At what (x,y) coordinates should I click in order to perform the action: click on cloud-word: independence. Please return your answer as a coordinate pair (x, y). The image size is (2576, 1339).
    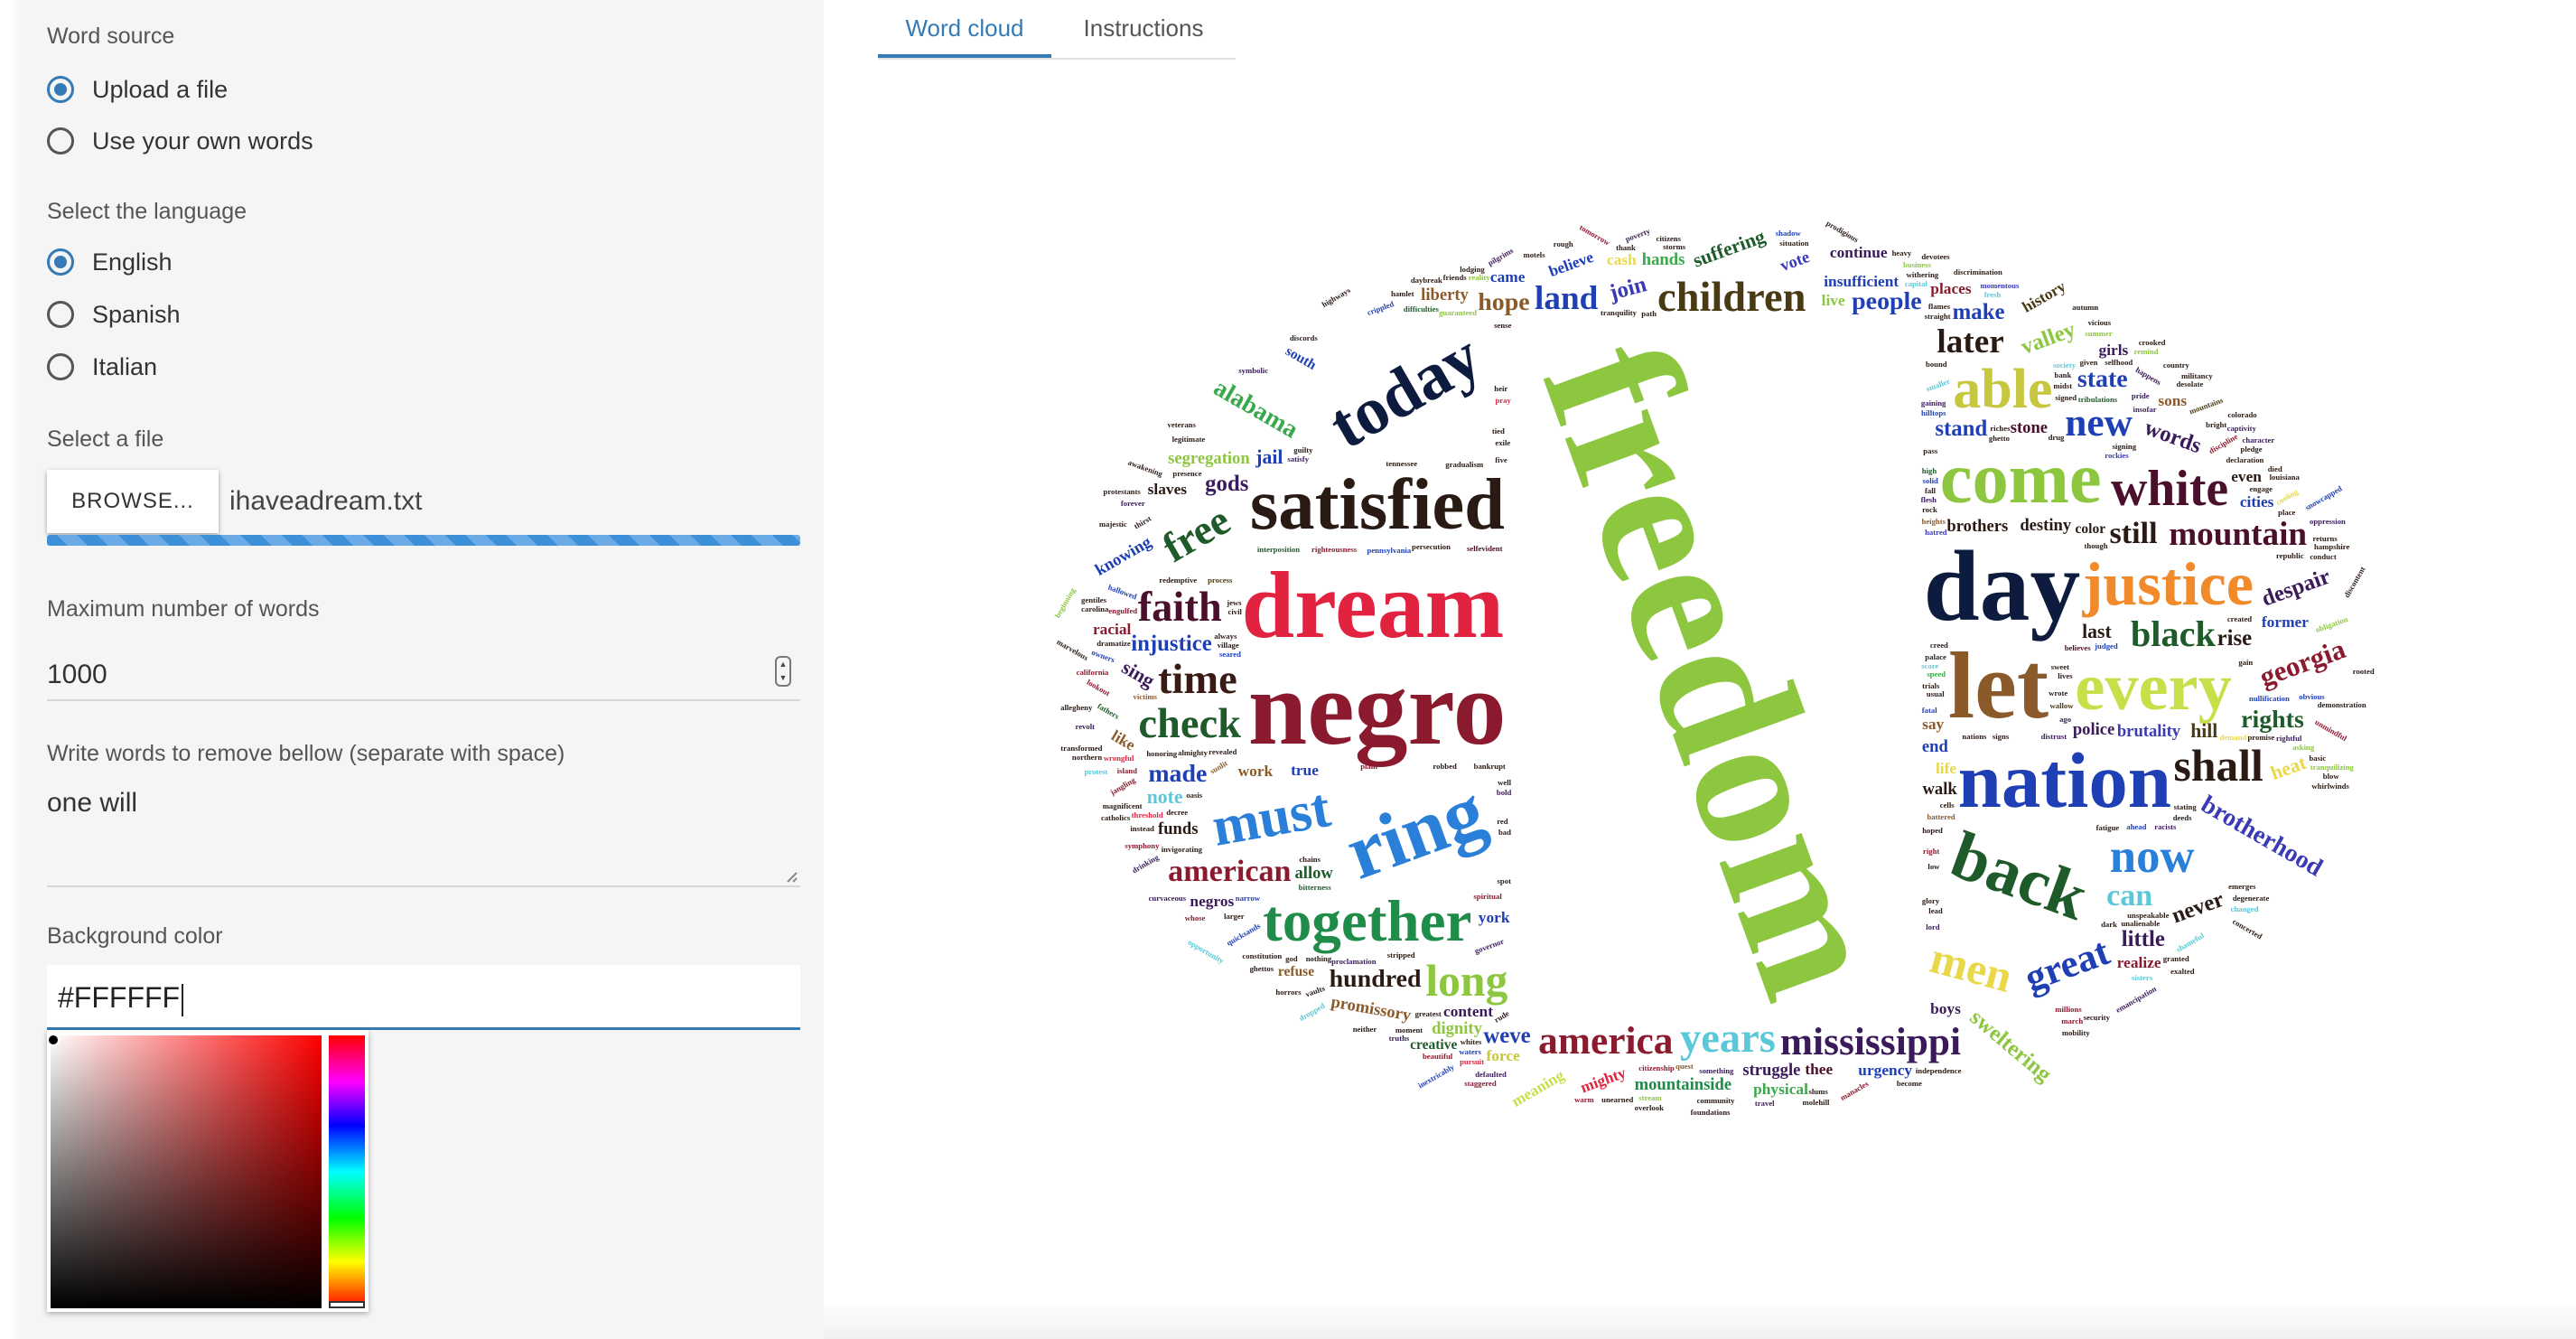
    Looking at the image, I should click on (1939, 1071).